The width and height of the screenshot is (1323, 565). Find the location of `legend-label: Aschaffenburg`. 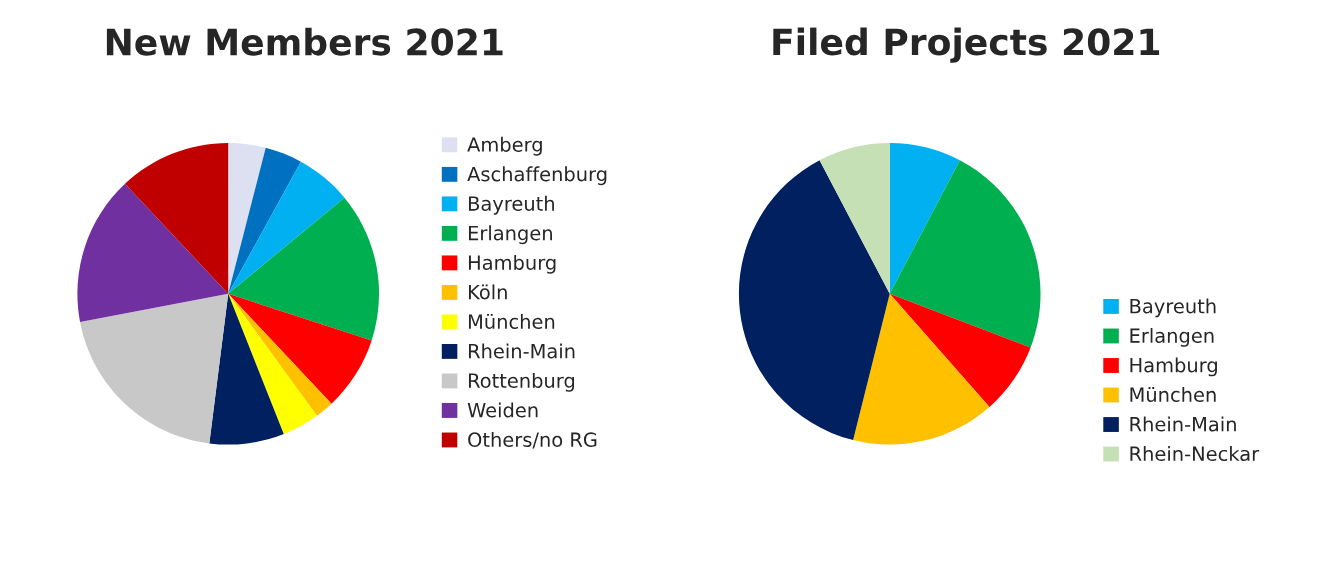

legend-label: Aschaffenburg is located at coordinates (537, 176).